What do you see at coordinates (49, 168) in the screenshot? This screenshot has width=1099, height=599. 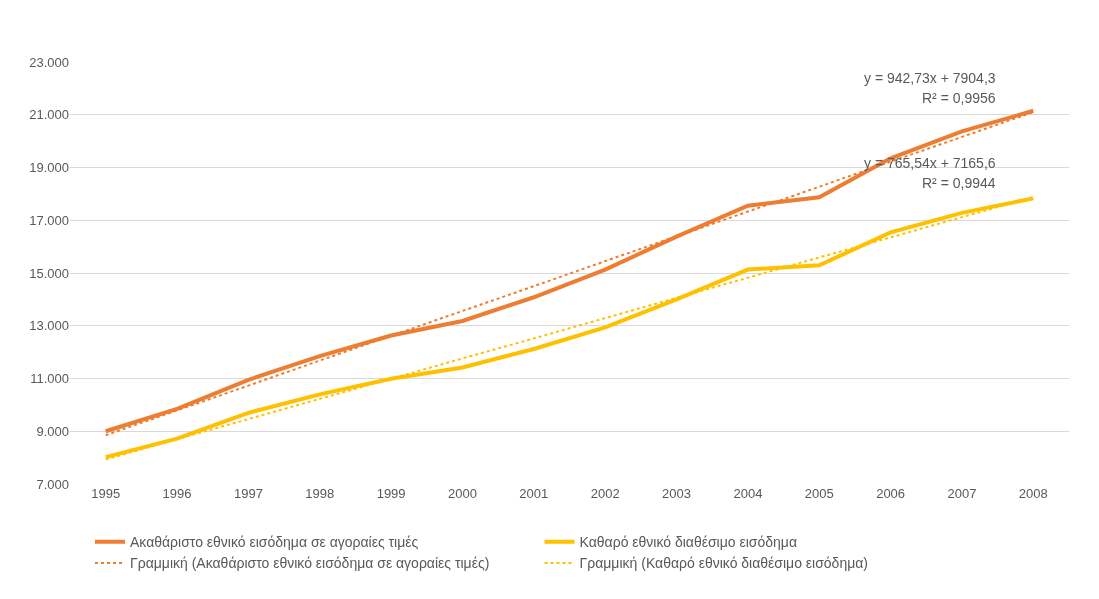 I see `y-tick-label: 19.000` at bounding box center [49, 168].